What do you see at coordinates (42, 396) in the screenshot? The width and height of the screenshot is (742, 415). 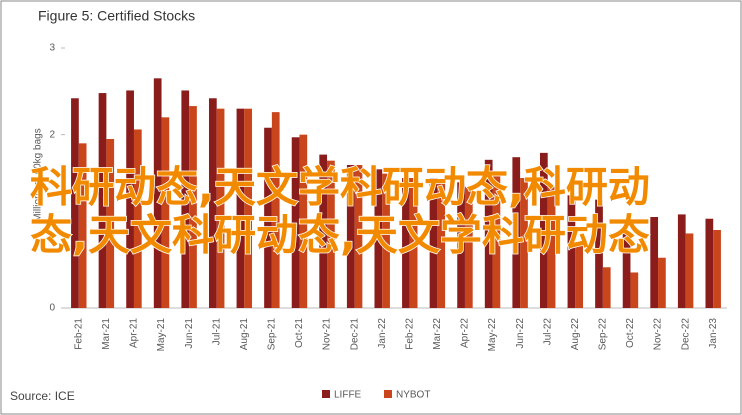 I see `source: Source: ICE` at bounding box center [42, 396].